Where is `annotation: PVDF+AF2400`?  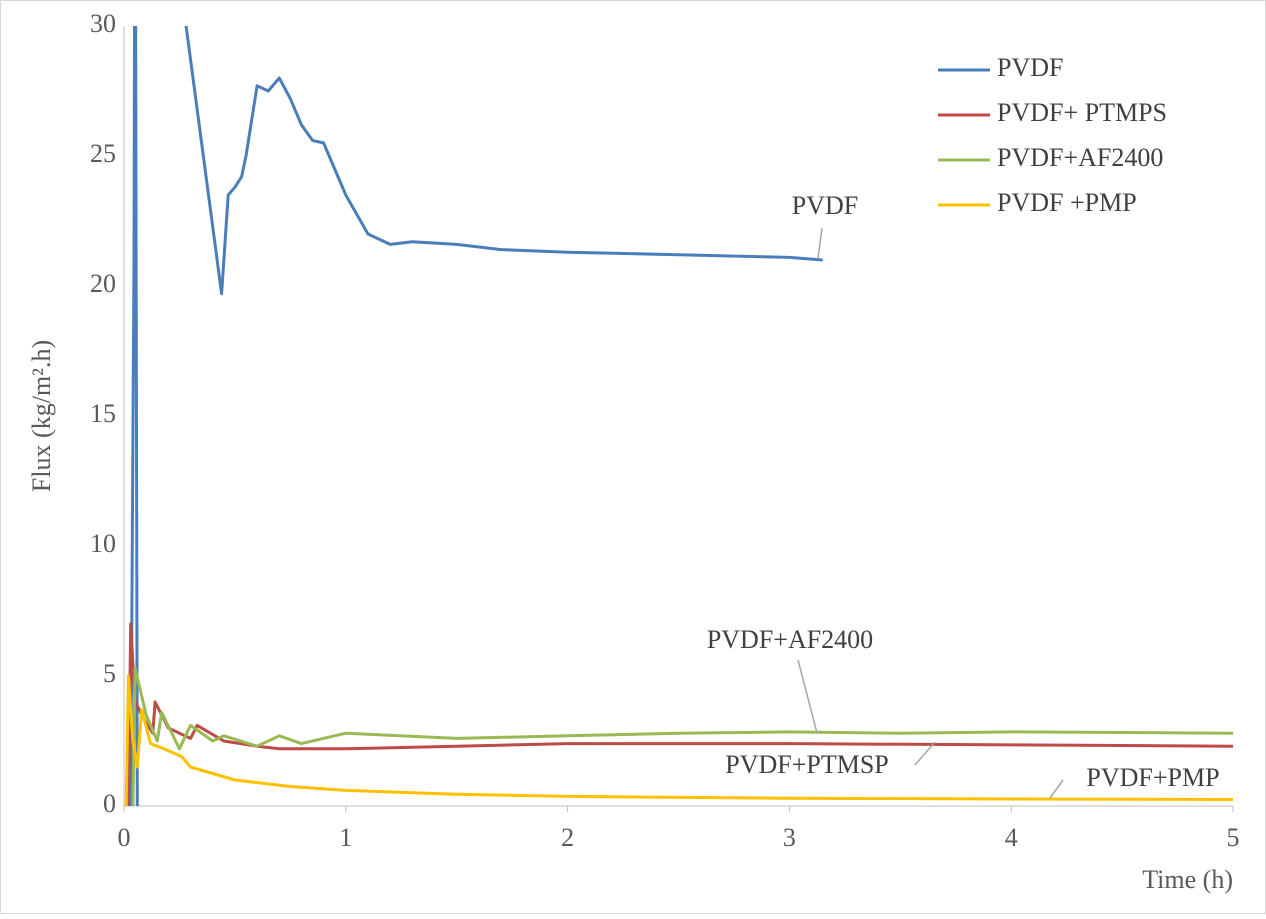
annotation: PVDF+AF2400 is located at coordinates (790, 639).